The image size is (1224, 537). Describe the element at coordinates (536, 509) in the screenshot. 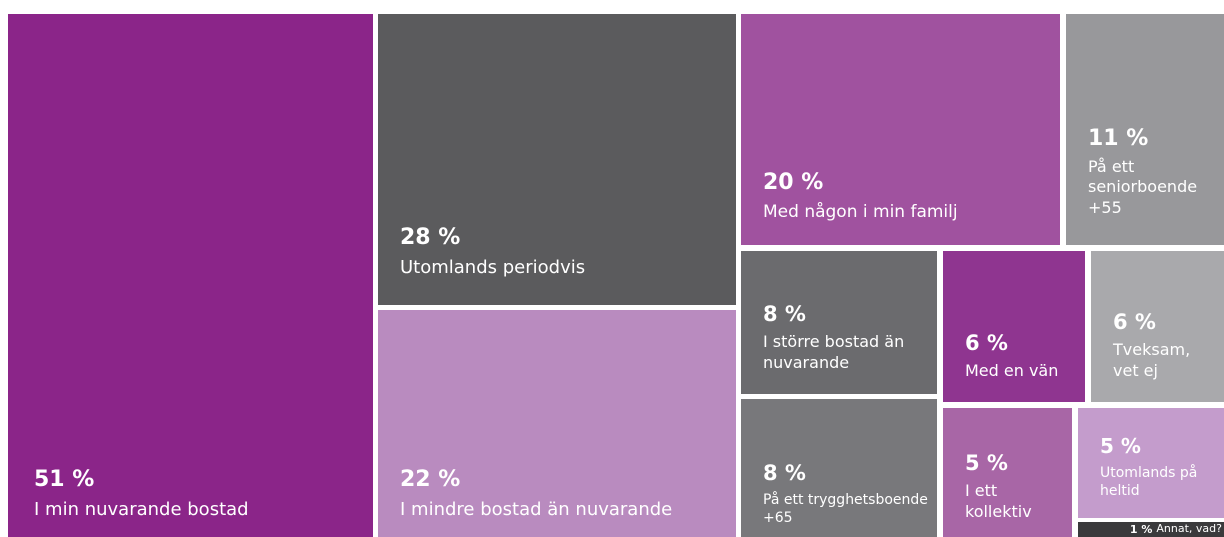

I see `category-label: I mindre bostad än nuvarande` at that location.